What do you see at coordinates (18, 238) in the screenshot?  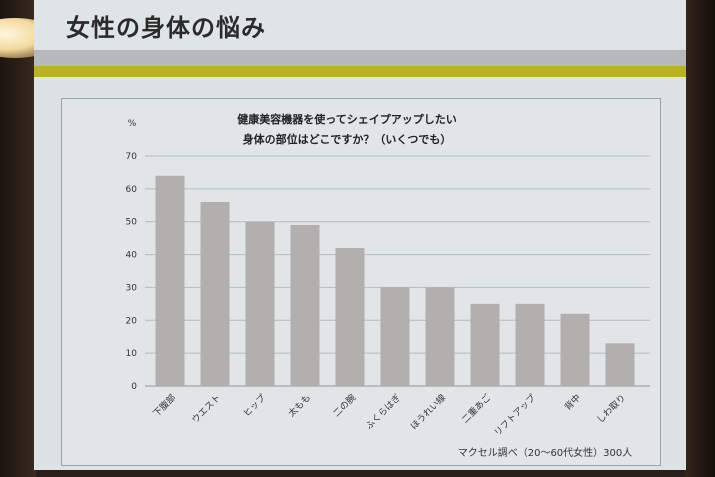 I see `room-wall-left` at bounding box center [18, 238].